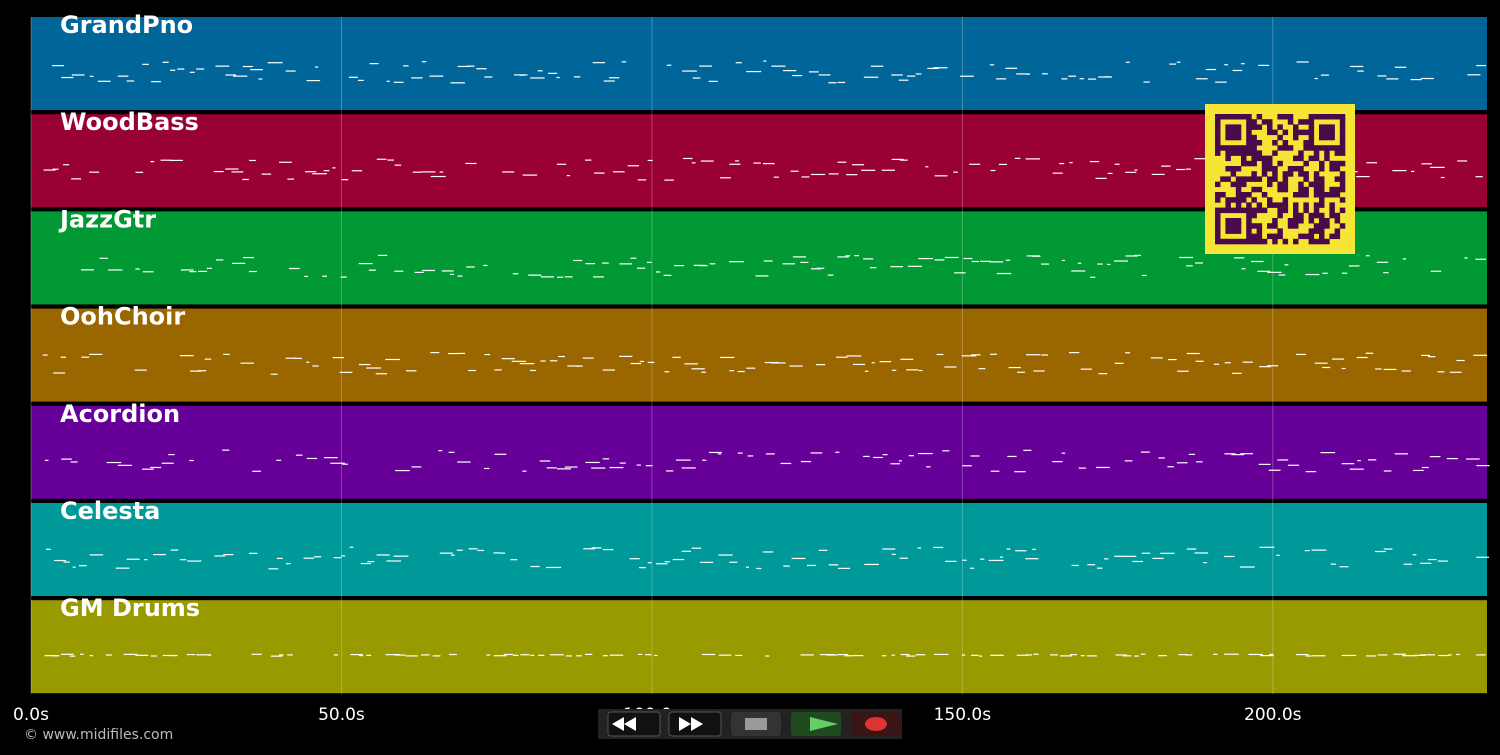 Image resolution: width=1500 pixels, height=755 pixels. What do you see at coordinates (876, 724) in the screenshot?
I see `record-button` at bounding box center [876, 724].